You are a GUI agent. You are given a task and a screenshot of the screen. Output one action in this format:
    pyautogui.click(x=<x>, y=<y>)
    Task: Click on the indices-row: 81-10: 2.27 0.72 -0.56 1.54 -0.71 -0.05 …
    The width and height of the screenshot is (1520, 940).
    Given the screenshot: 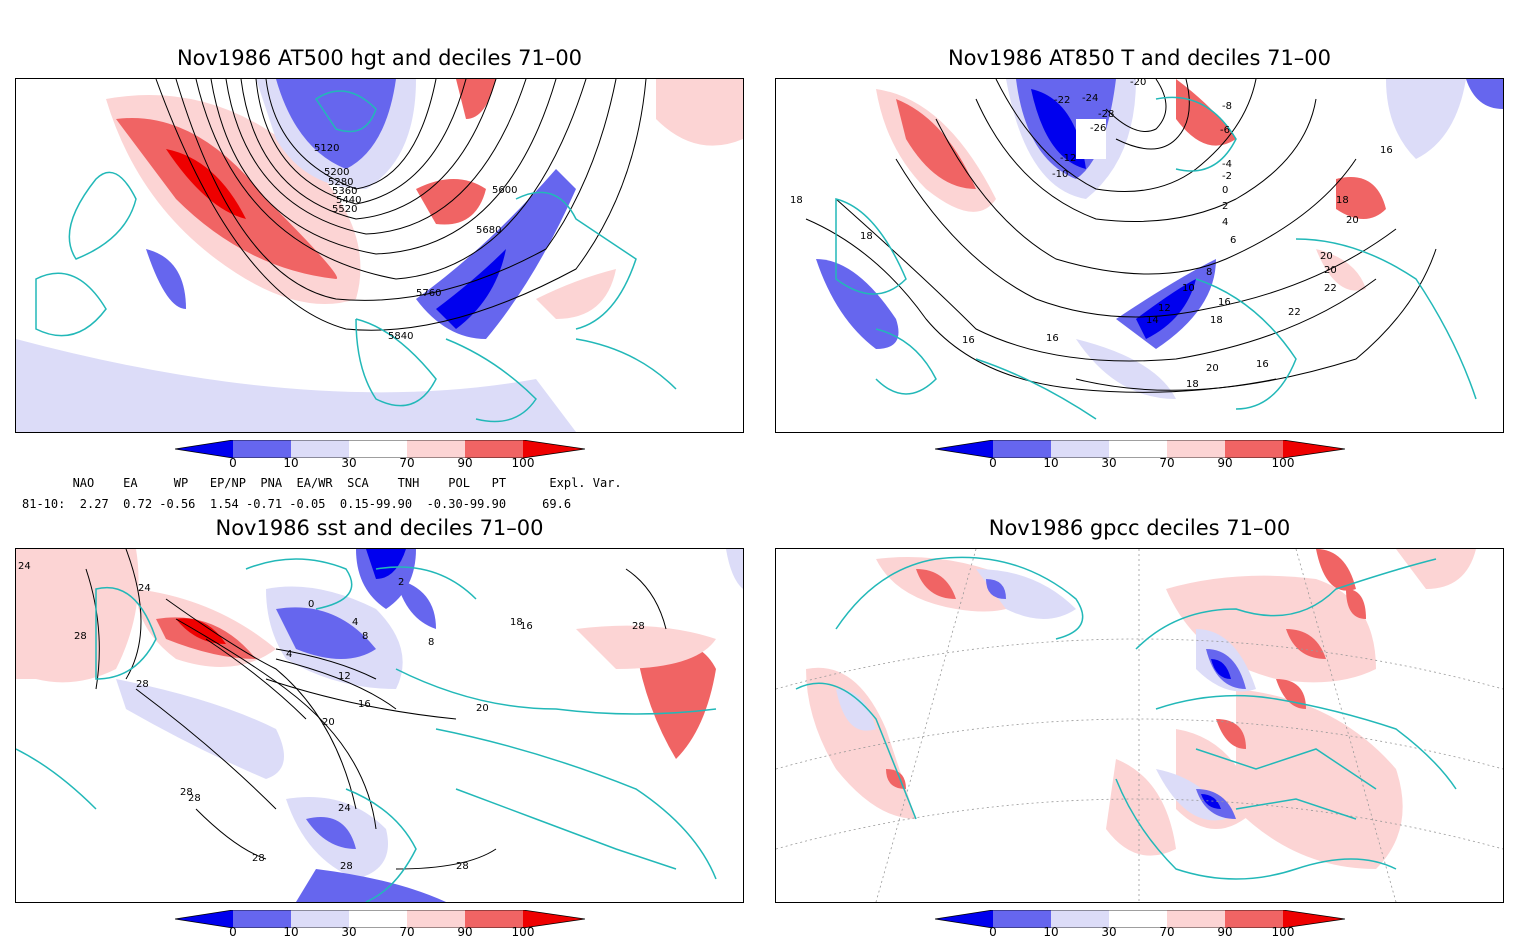 What is the action you would take?
    pyautogui.click(x=297, y=504)
    